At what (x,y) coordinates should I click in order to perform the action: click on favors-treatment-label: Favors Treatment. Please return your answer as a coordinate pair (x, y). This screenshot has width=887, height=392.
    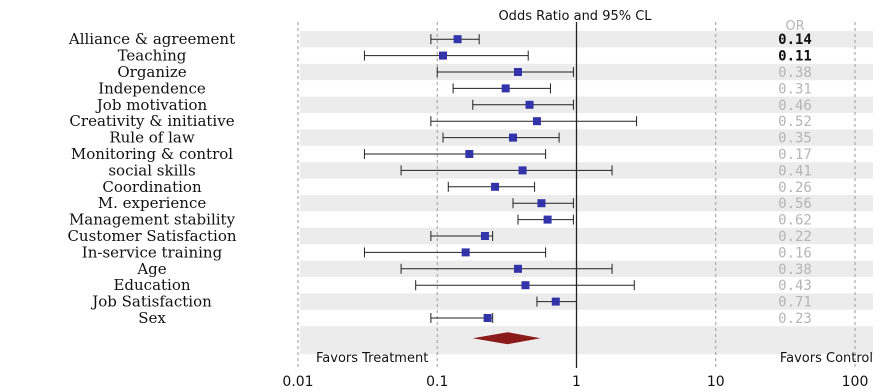
    Looking at the image, I should click on (372, 358).